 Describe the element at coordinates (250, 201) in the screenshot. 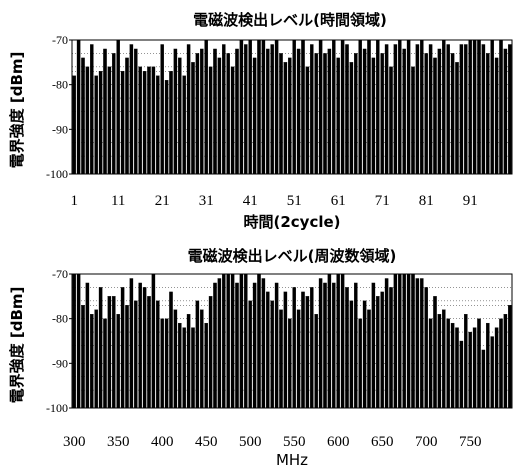

I see `x-tick-label: 41` at that location.